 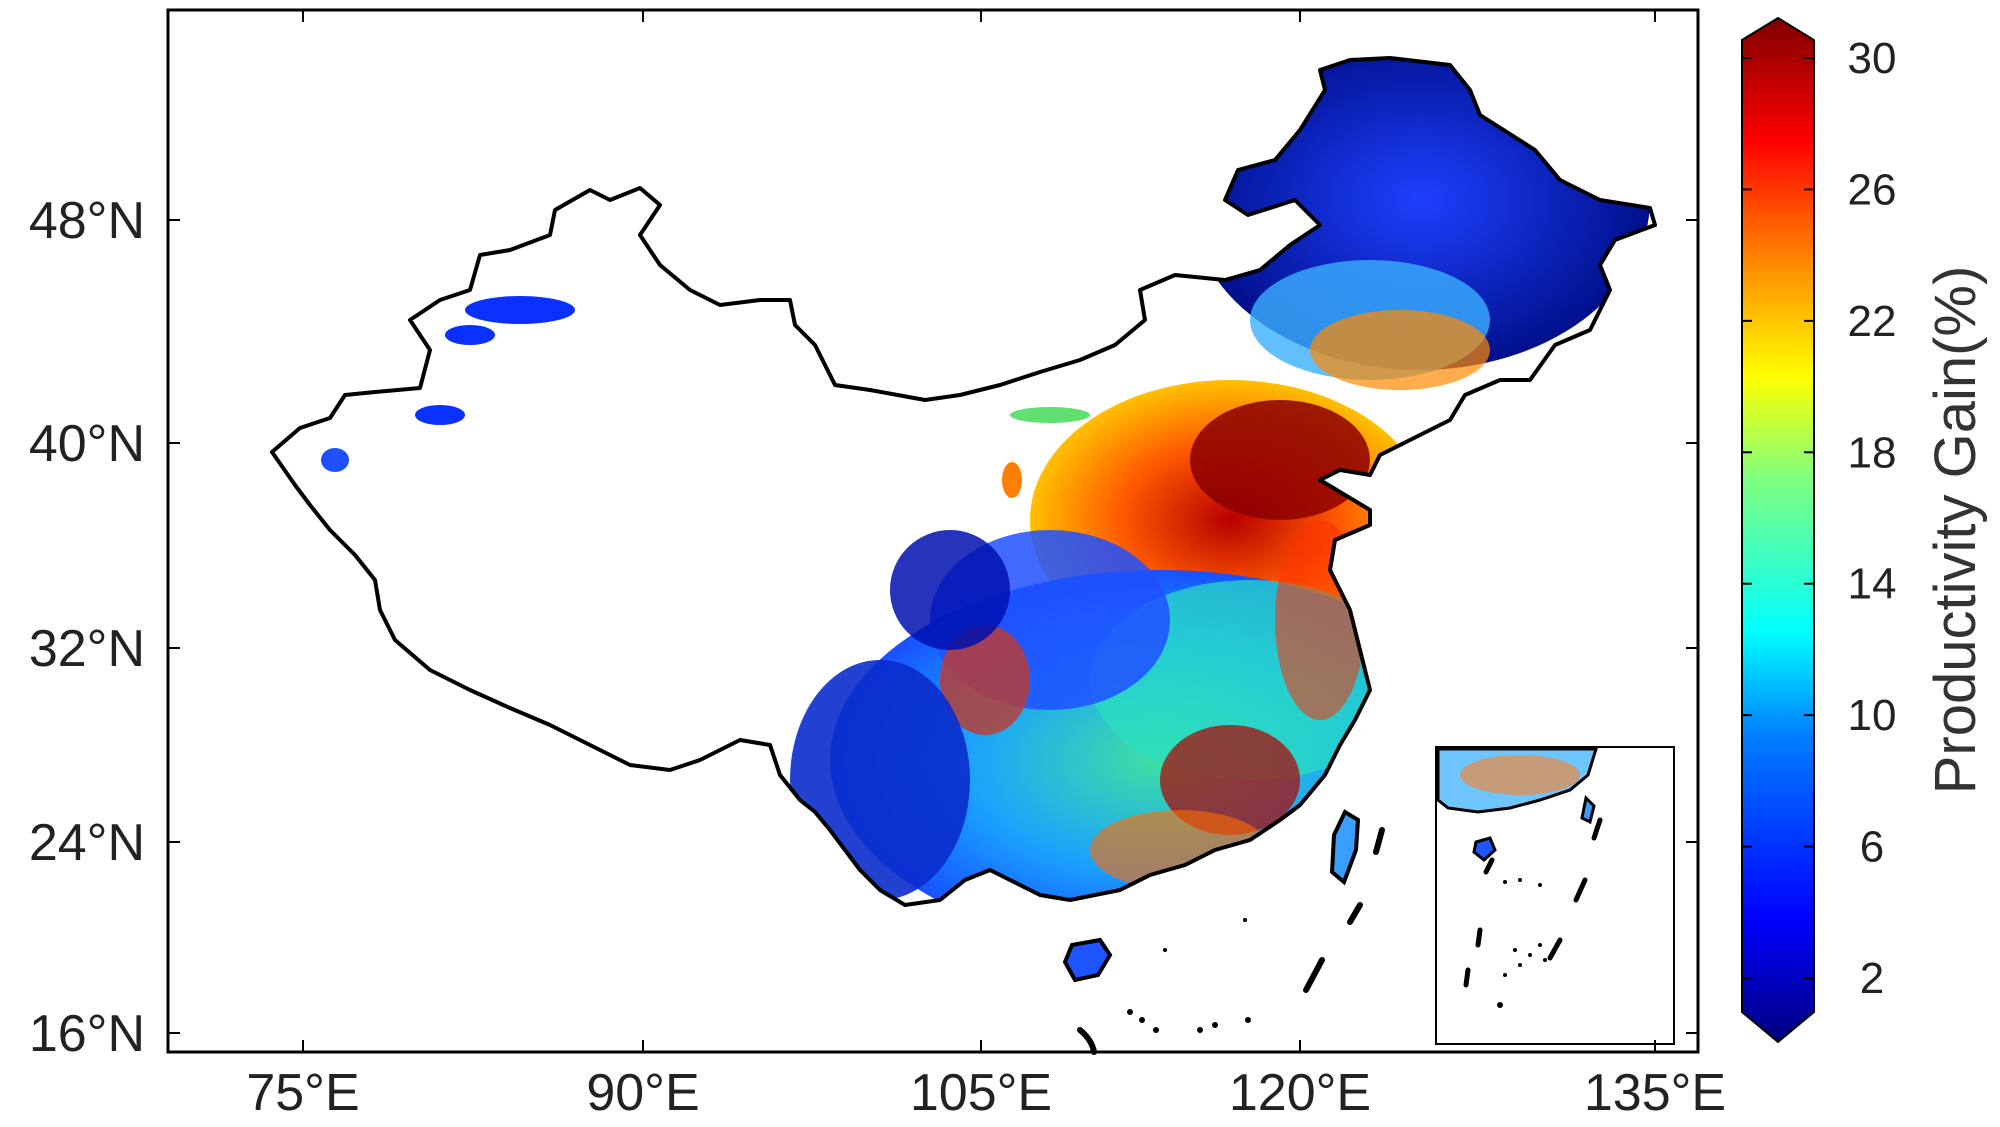 What do you see at coordinates (1345, 847) in the screenshot?
I see `taiwan-island` at bounding box center [1345, 847].